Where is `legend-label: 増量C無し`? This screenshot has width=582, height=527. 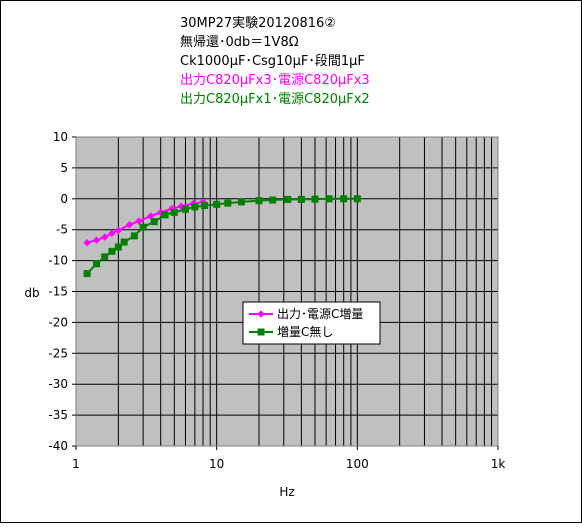 legend-label: 増量C無し is located at coordinates (305, 331).